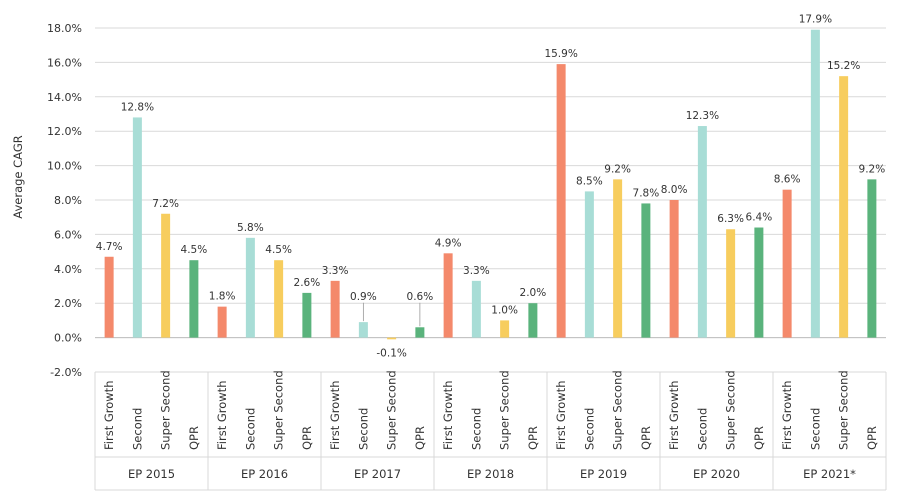 Image resolution: width=900 pixels, height=502 pixels. I want to click on y-tick-label: -2.0%, so click(66, 372).